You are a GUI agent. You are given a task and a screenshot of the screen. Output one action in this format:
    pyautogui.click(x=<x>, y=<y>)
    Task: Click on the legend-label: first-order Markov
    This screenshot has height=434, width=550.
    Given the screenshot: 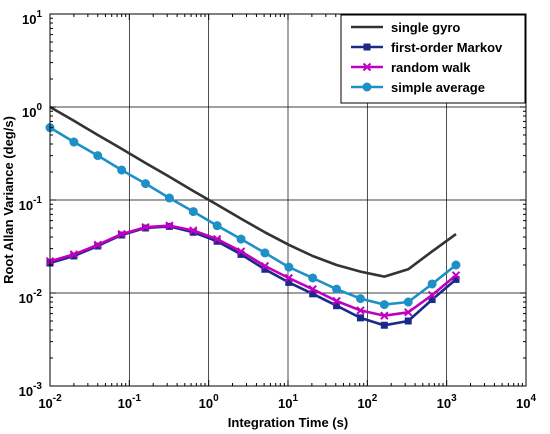 What is the action you would take?
    pyautogui.click(x=447, y=47)
    